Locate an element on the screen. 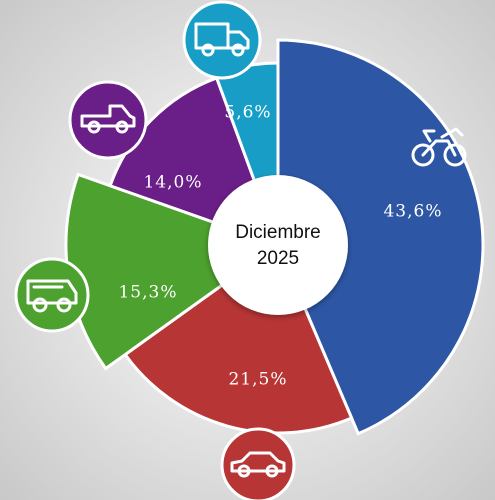  data-label: 14,0% is located at coordinates (172, 183).